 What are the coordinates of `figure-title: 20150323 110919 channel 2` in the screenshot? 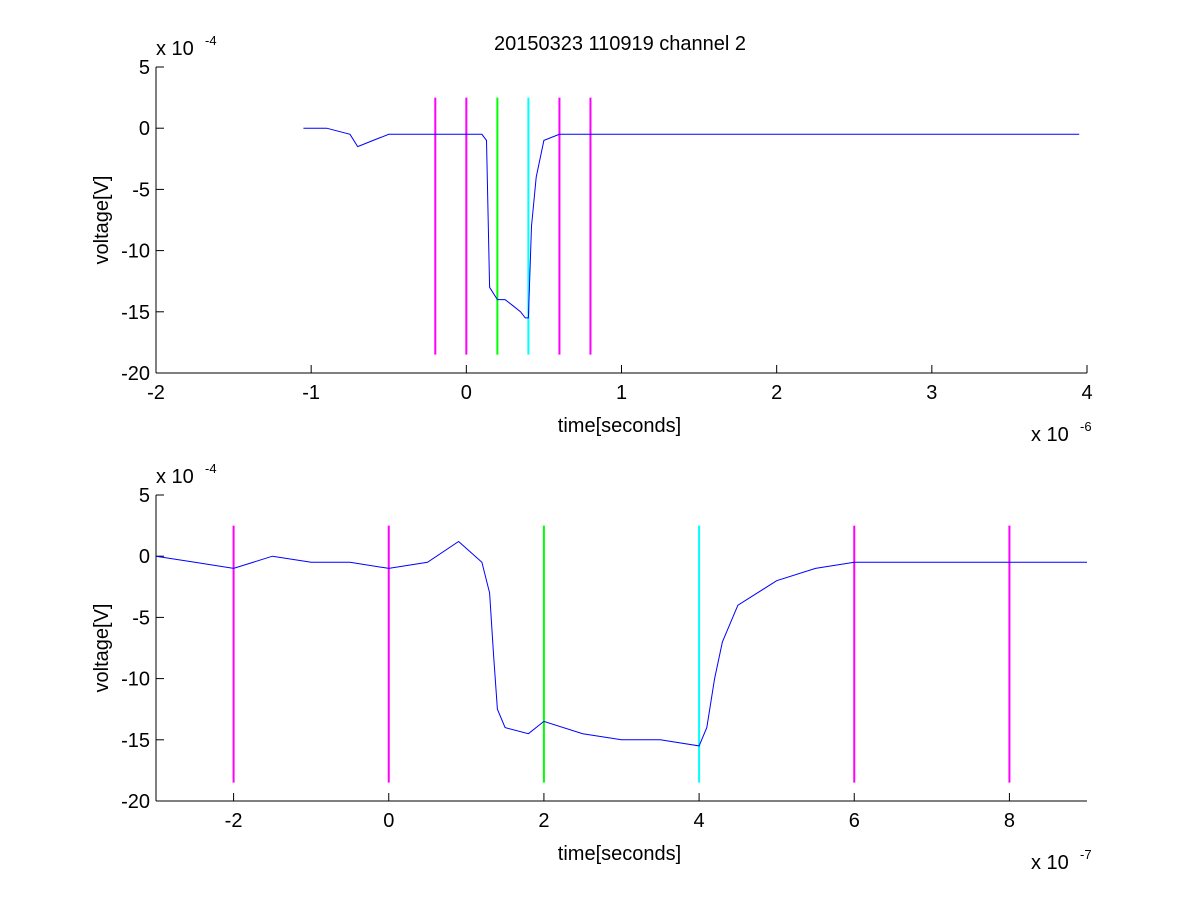 It's located at (620, 44).